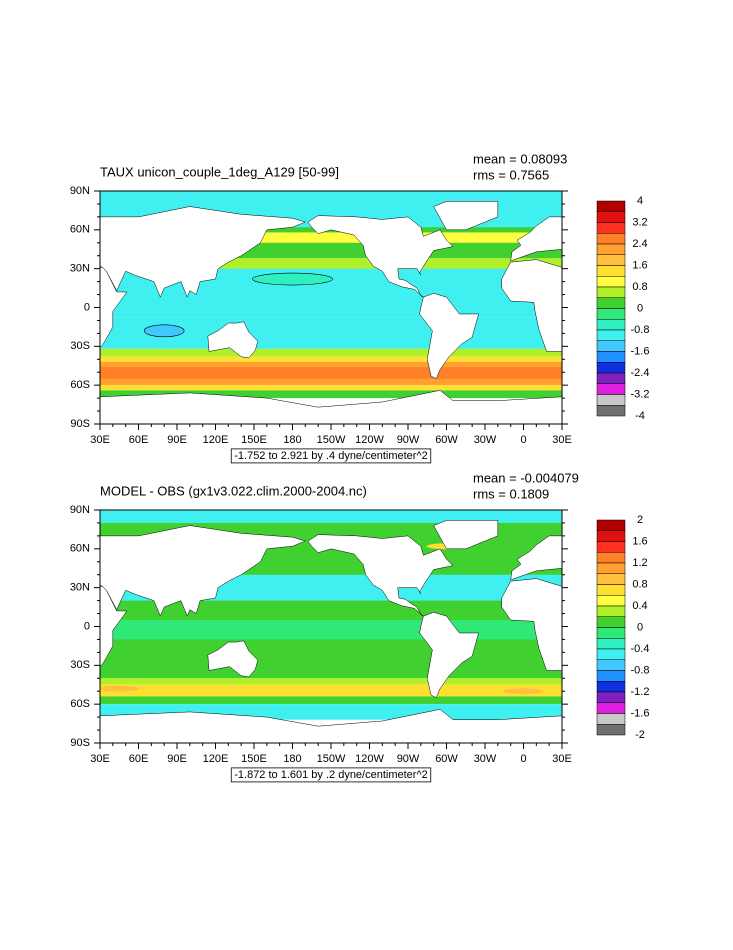 This screenshot has width=733, height=950. What do you see at coordinates (640, 416) in the screenshot?
I see `colorbar-label: -4` at bounding box center [640, 416].